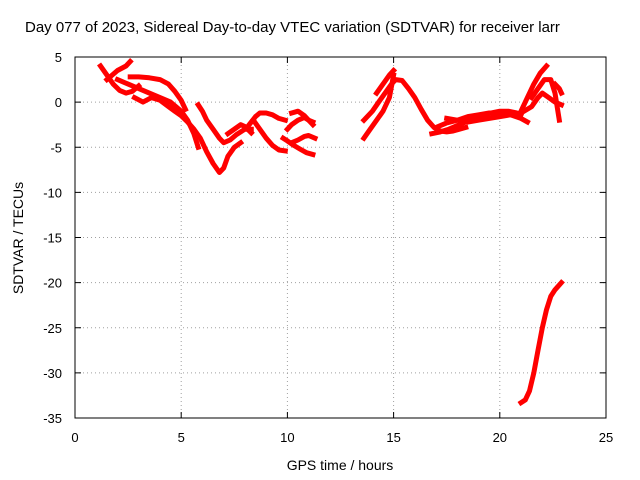 The image size is (640, 480). I want to click on y-tick-label: 0, so click(58, 102).